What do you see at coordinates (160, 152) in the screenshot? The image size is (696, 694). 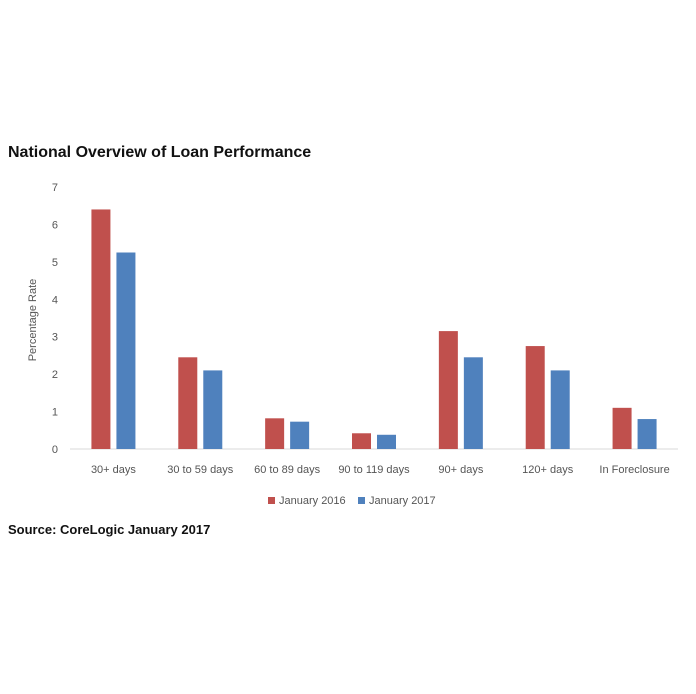 I see `chart-title: National Overview of Loan Performance` at bounding box center [160, 152].